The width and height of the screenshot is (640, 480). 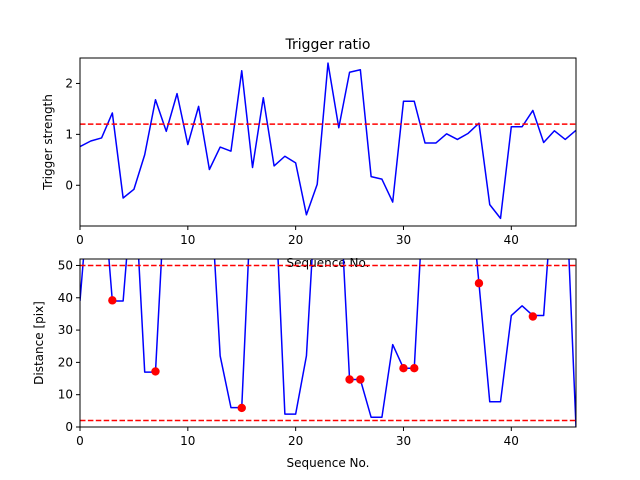 I want to click on y-tick-label: 1, so click(x=69, y=134).